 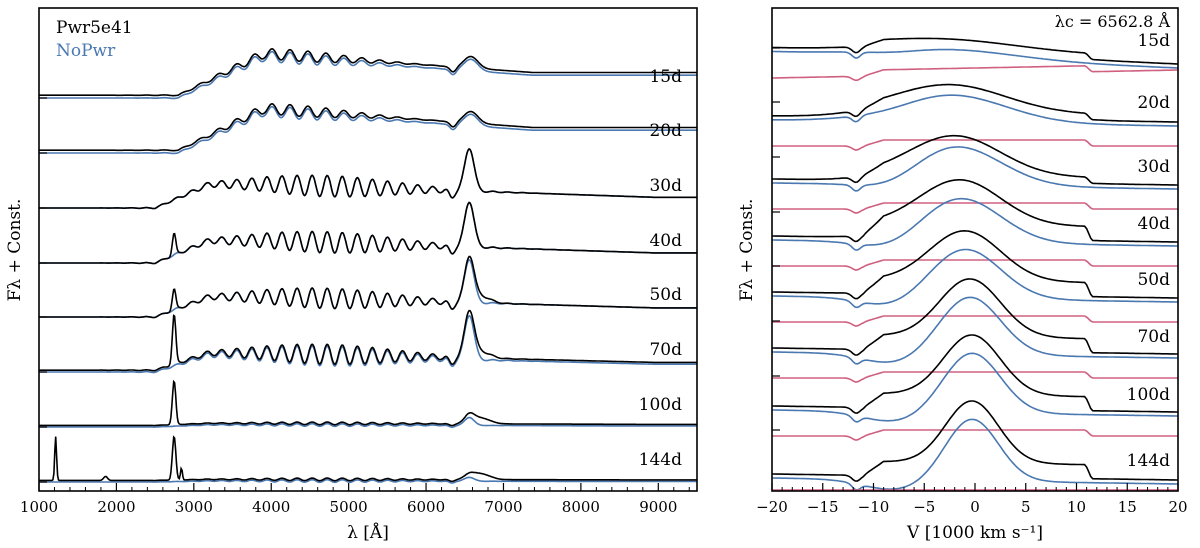 What do you see at coordinates (271, 507) in the screenshot?
I see `left-x-tick-label-4000: 4000` at bounding box center [271, 507].